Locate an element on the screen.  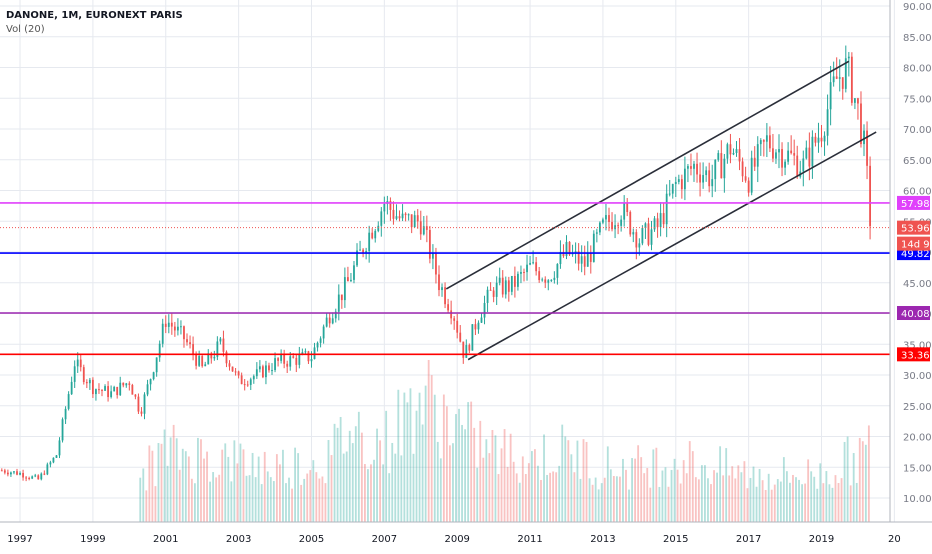
y-tick-label: 10.00 is located at coordinates (917, 499).